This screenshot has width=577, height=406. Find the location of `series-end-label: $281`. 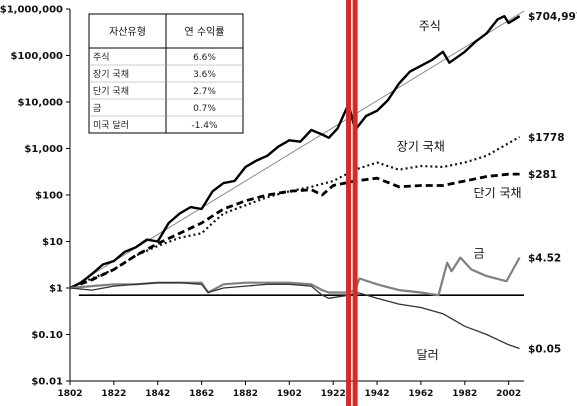

series-end-label: $281 is located at coordinates (542, 175).